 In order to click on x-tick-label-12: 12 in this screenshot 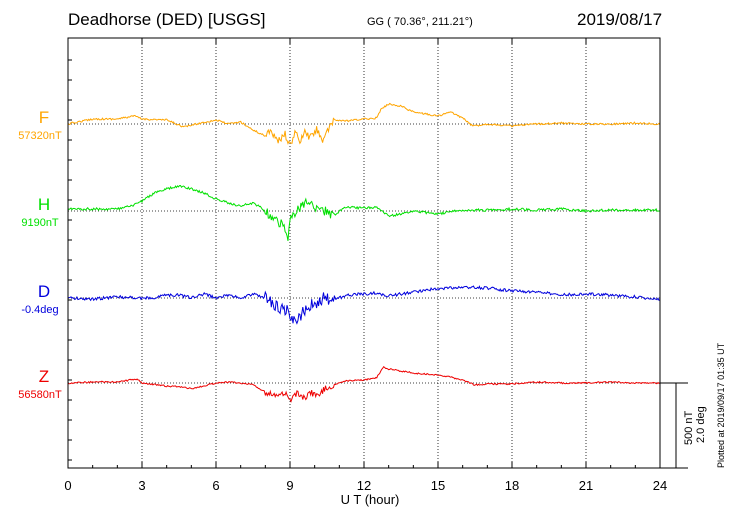, I will do `click(364, 485)`.